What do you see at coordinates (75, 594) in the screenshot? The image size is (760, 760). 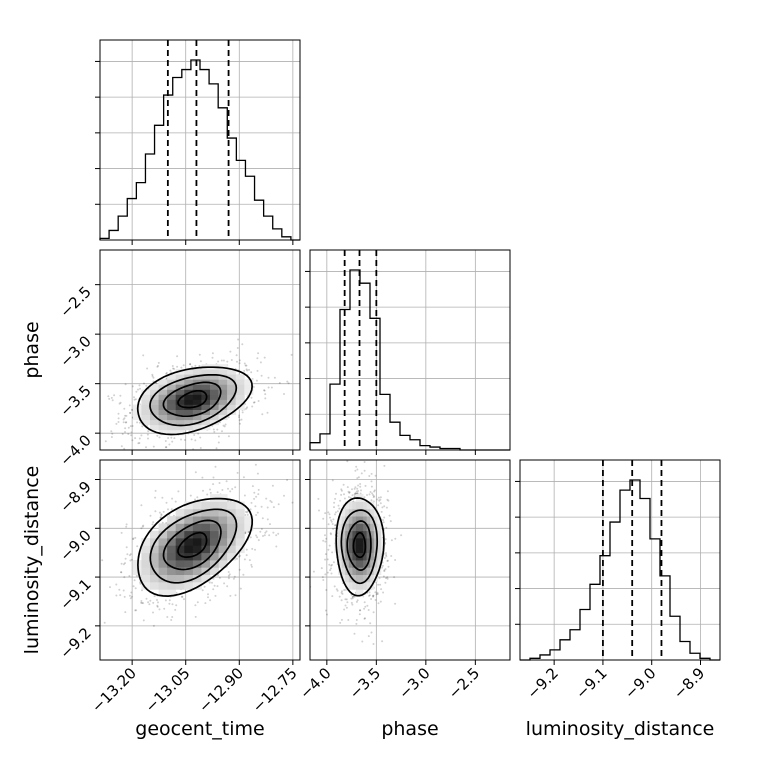 I see `y-tick-label: −9.1` at bounding box center [75, 594].